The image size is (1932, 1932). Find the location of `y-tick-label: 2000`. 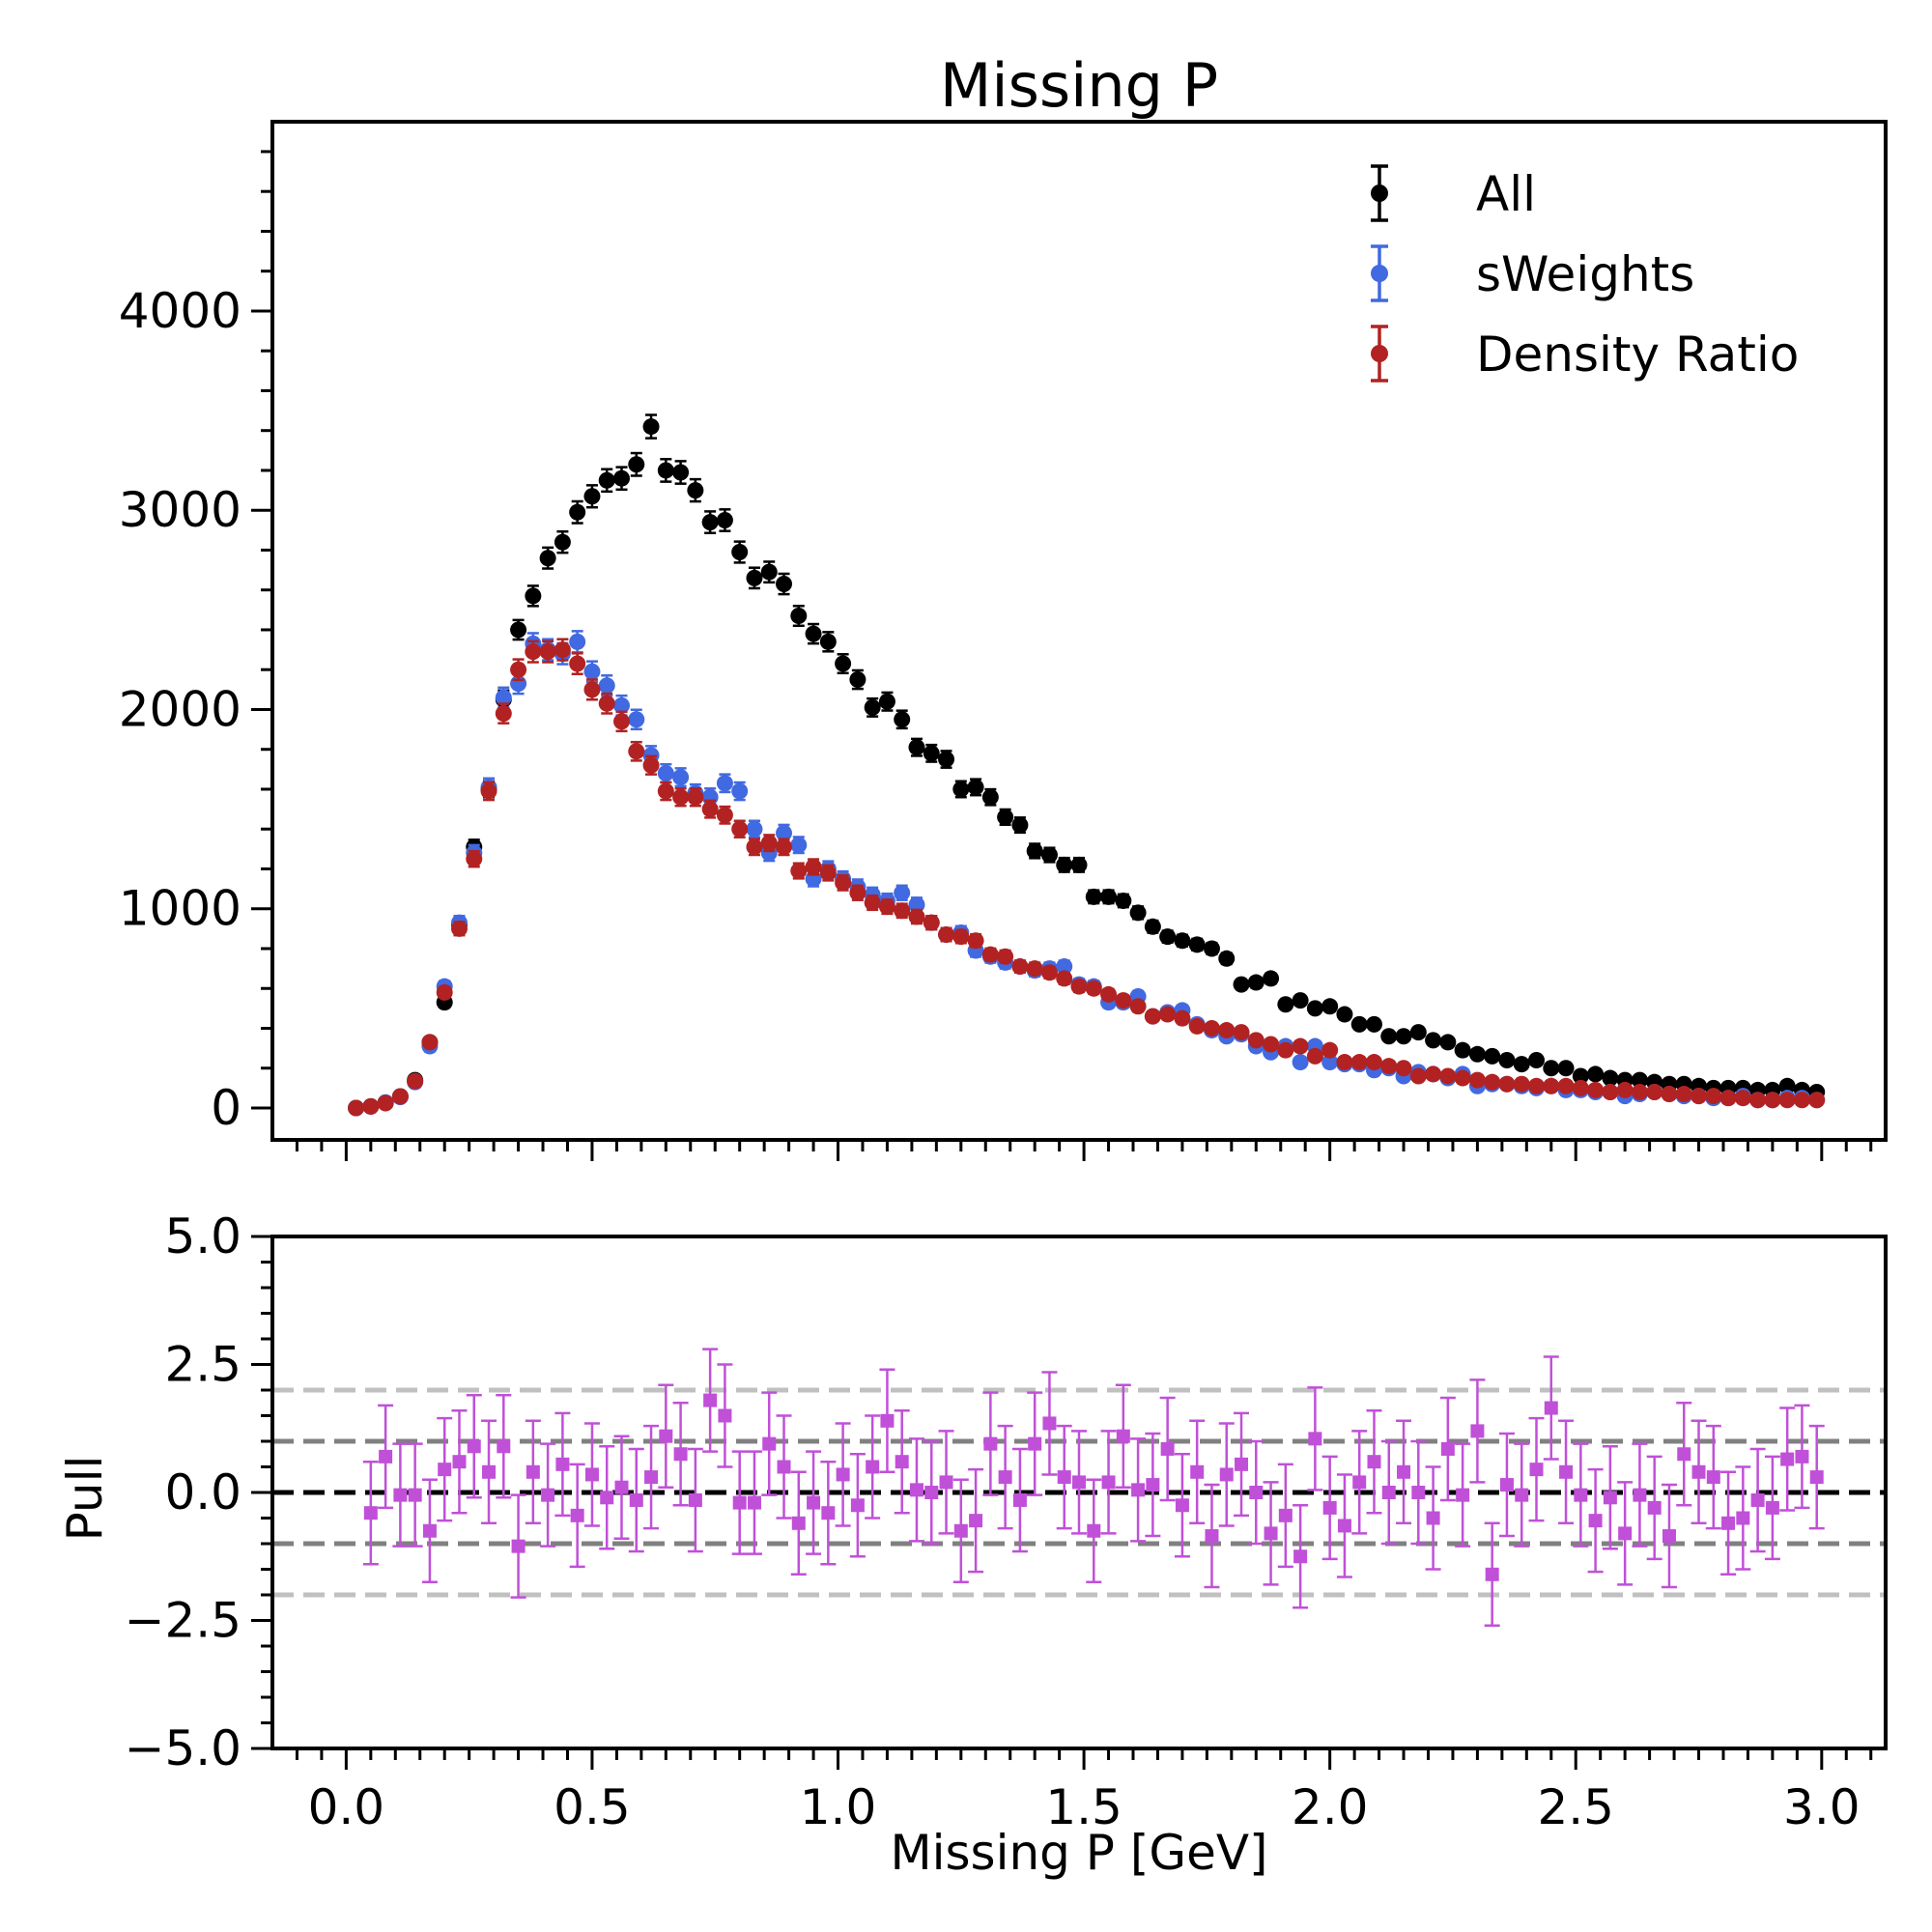

y-tick-label: 2000 is located at coordinates (180, 709).